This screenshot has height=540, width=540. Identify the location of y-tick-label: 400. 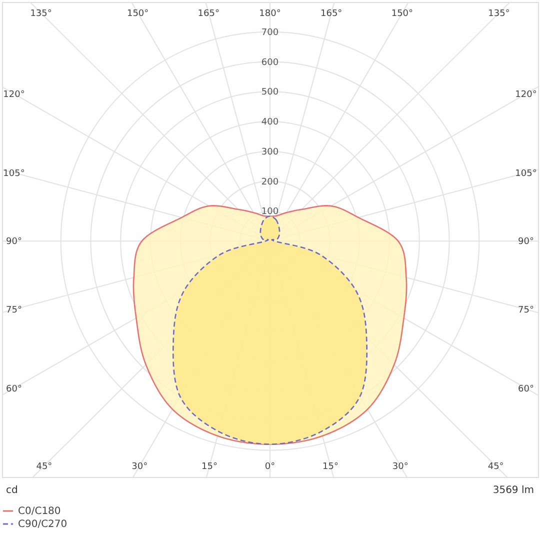
(270, 123).